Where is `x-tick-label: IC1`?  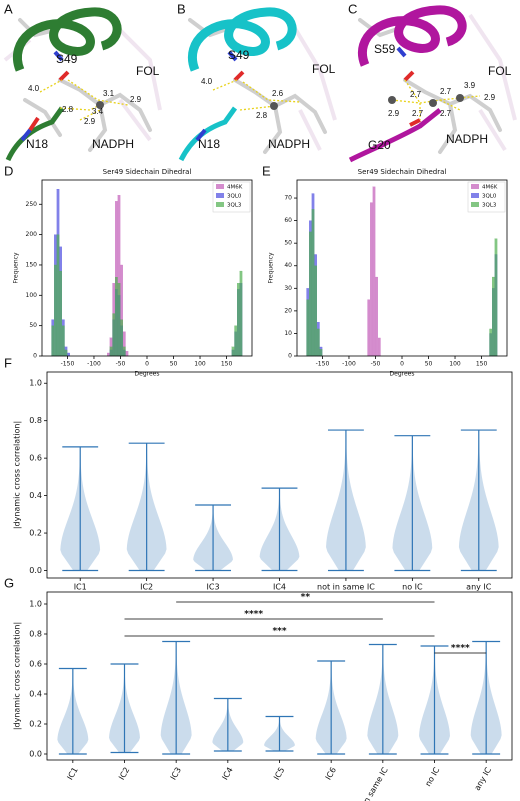
x-tick-label: IC1 is located at coordinates (72, 774).